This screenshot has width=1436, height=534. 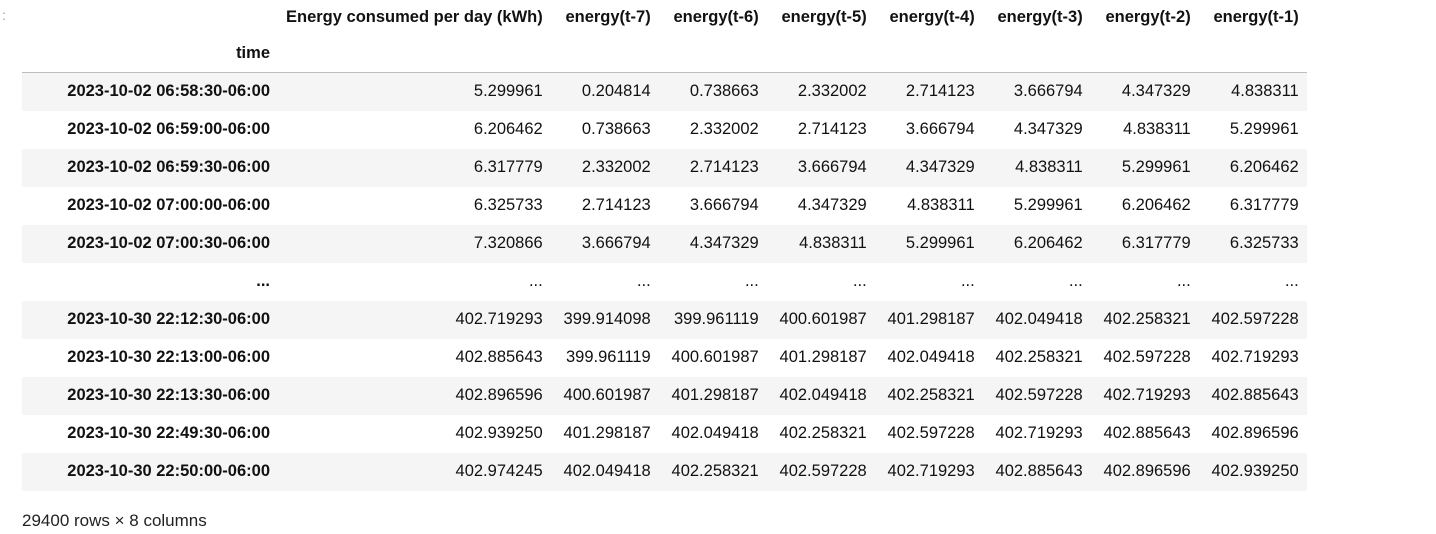 What do you see at coordinates (168, 395) in the screenshot?
I see `row-index-label: 2023-10-30 22:13:30-06:00` at bounding box center [168, 395].